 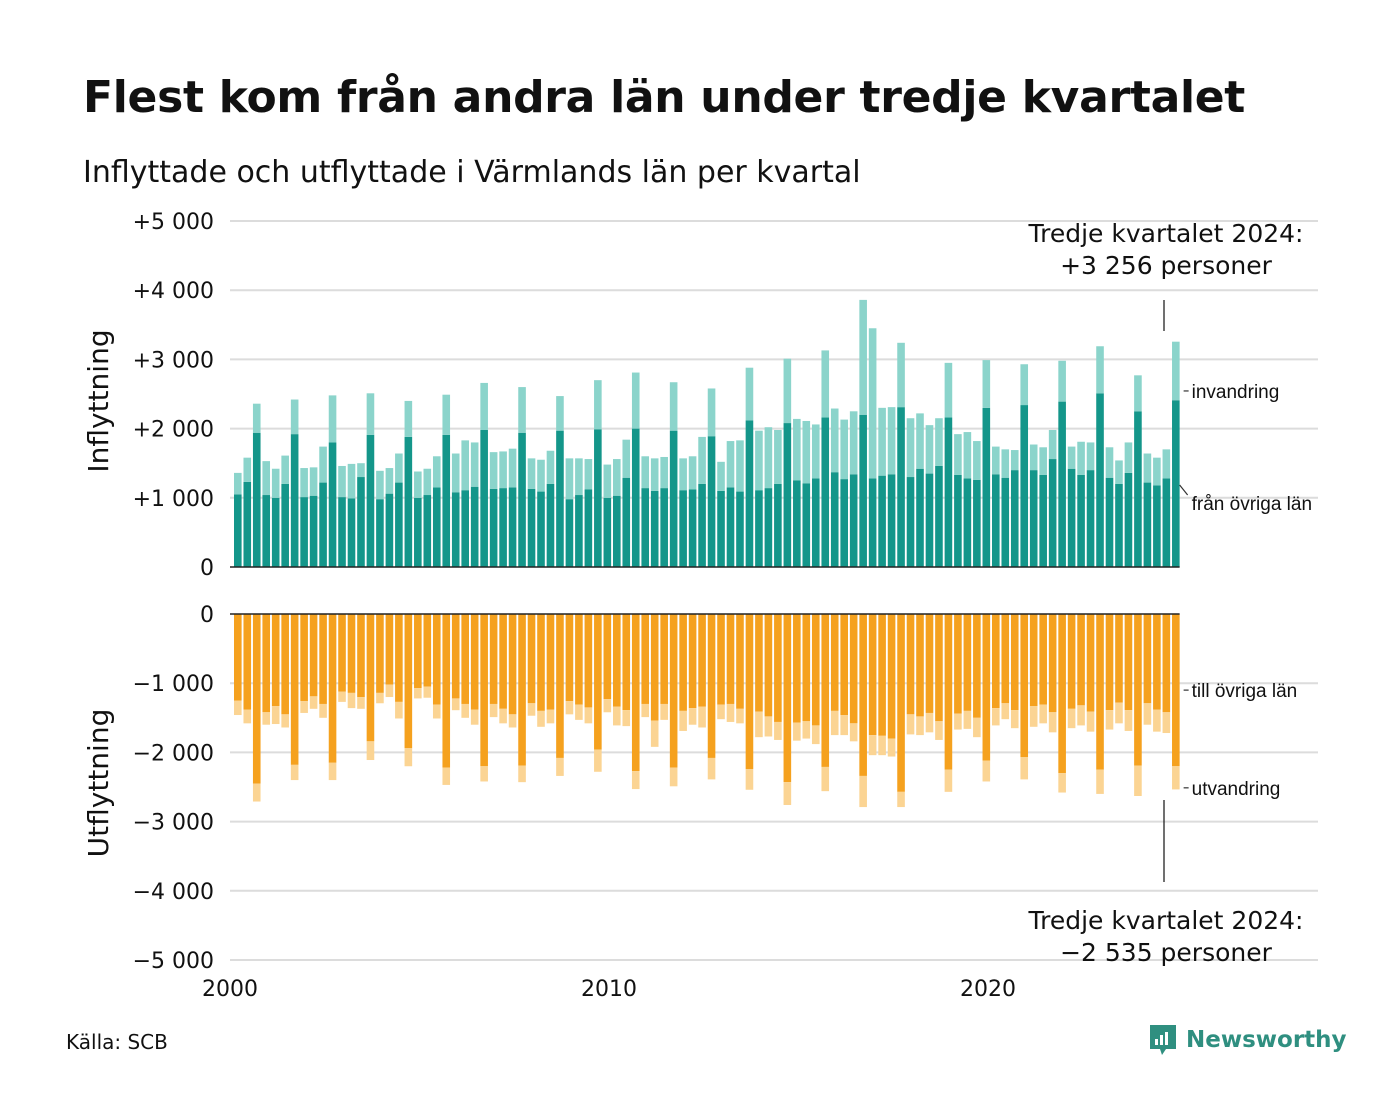 What do you see at coordinates (1247, 1040) in the screenshot?
I see `brand-logo: Newsworthy` at bounding box center [1247, 1040].